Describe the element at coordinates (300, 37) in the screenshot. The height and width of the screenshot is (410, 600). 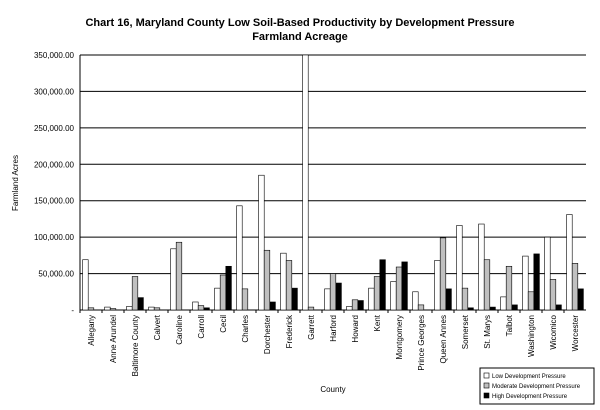
I see `chart-subtitle: Farmland Acreage` at that location.